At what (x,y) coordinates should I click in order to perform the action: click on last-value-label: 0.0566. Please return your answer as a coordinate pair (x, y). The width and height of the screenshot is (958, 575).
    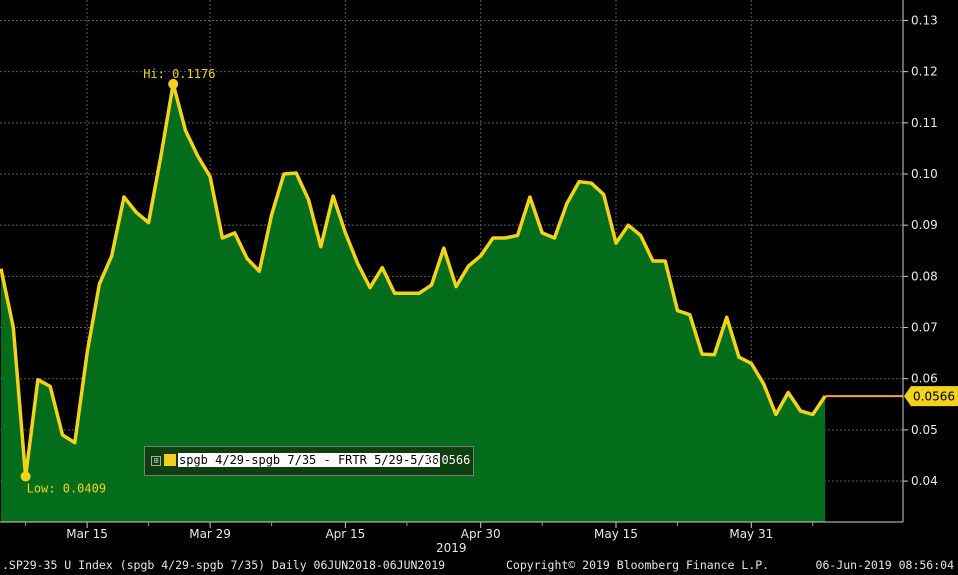
    Looking at the image, I should click on (934, 397).